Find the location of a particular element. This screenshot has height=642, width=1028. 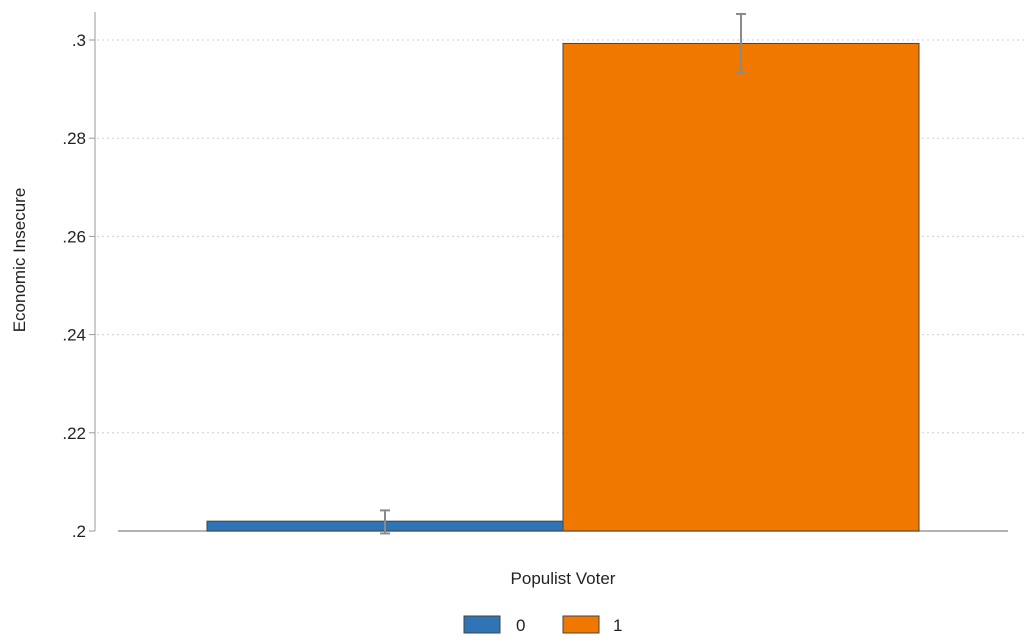

legend-label: 1 is located at coordinates (617, 625).